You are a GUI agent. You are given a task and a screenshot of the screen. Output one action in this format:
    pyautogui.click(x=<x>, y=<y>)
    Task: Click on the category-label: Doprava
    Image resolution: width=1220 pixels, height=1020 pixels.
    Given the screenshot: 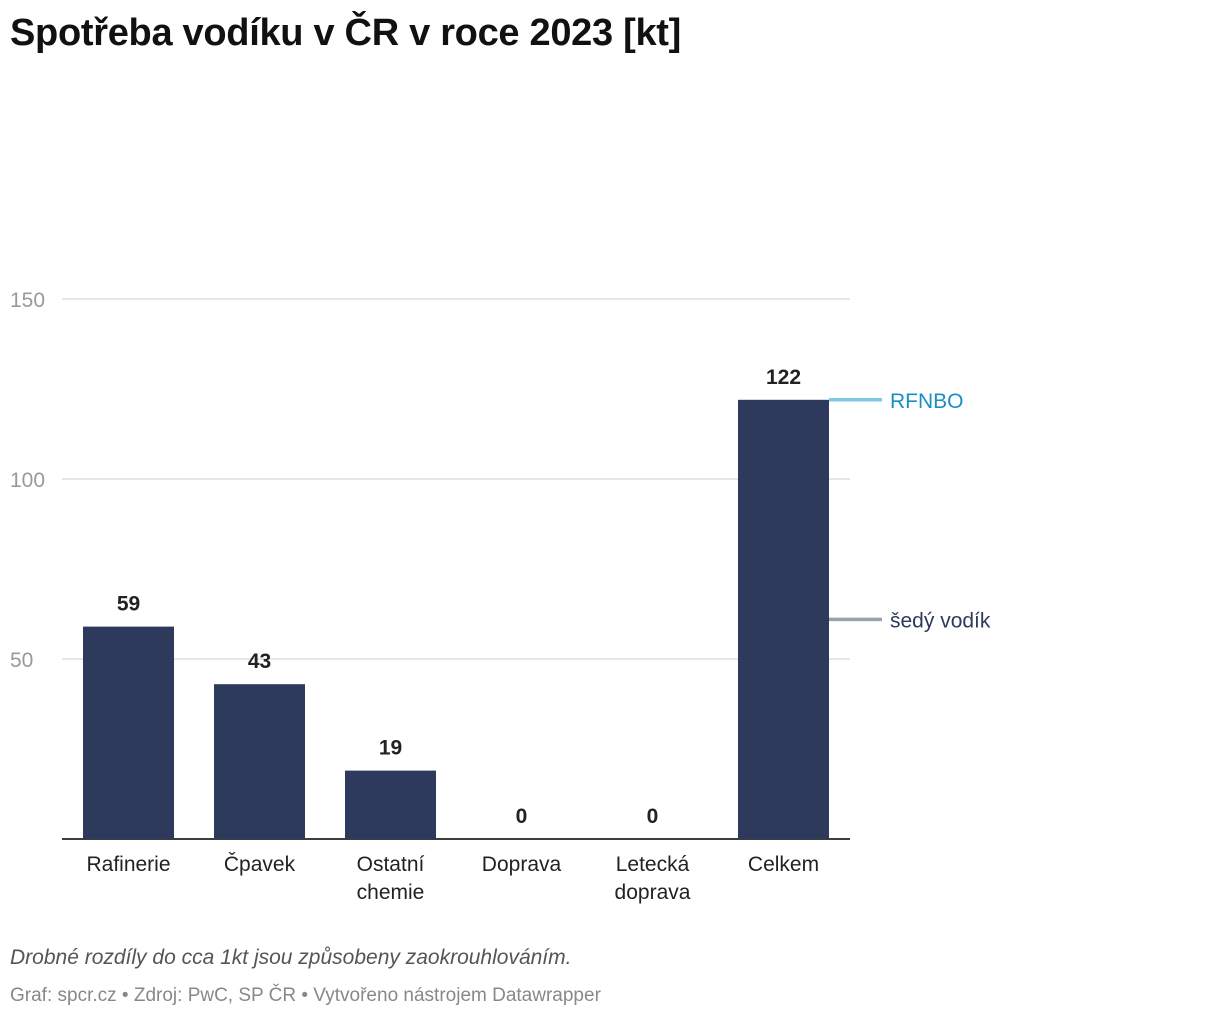 What is the action you would take?
    pyautogui.click(x=522, y=864)
    